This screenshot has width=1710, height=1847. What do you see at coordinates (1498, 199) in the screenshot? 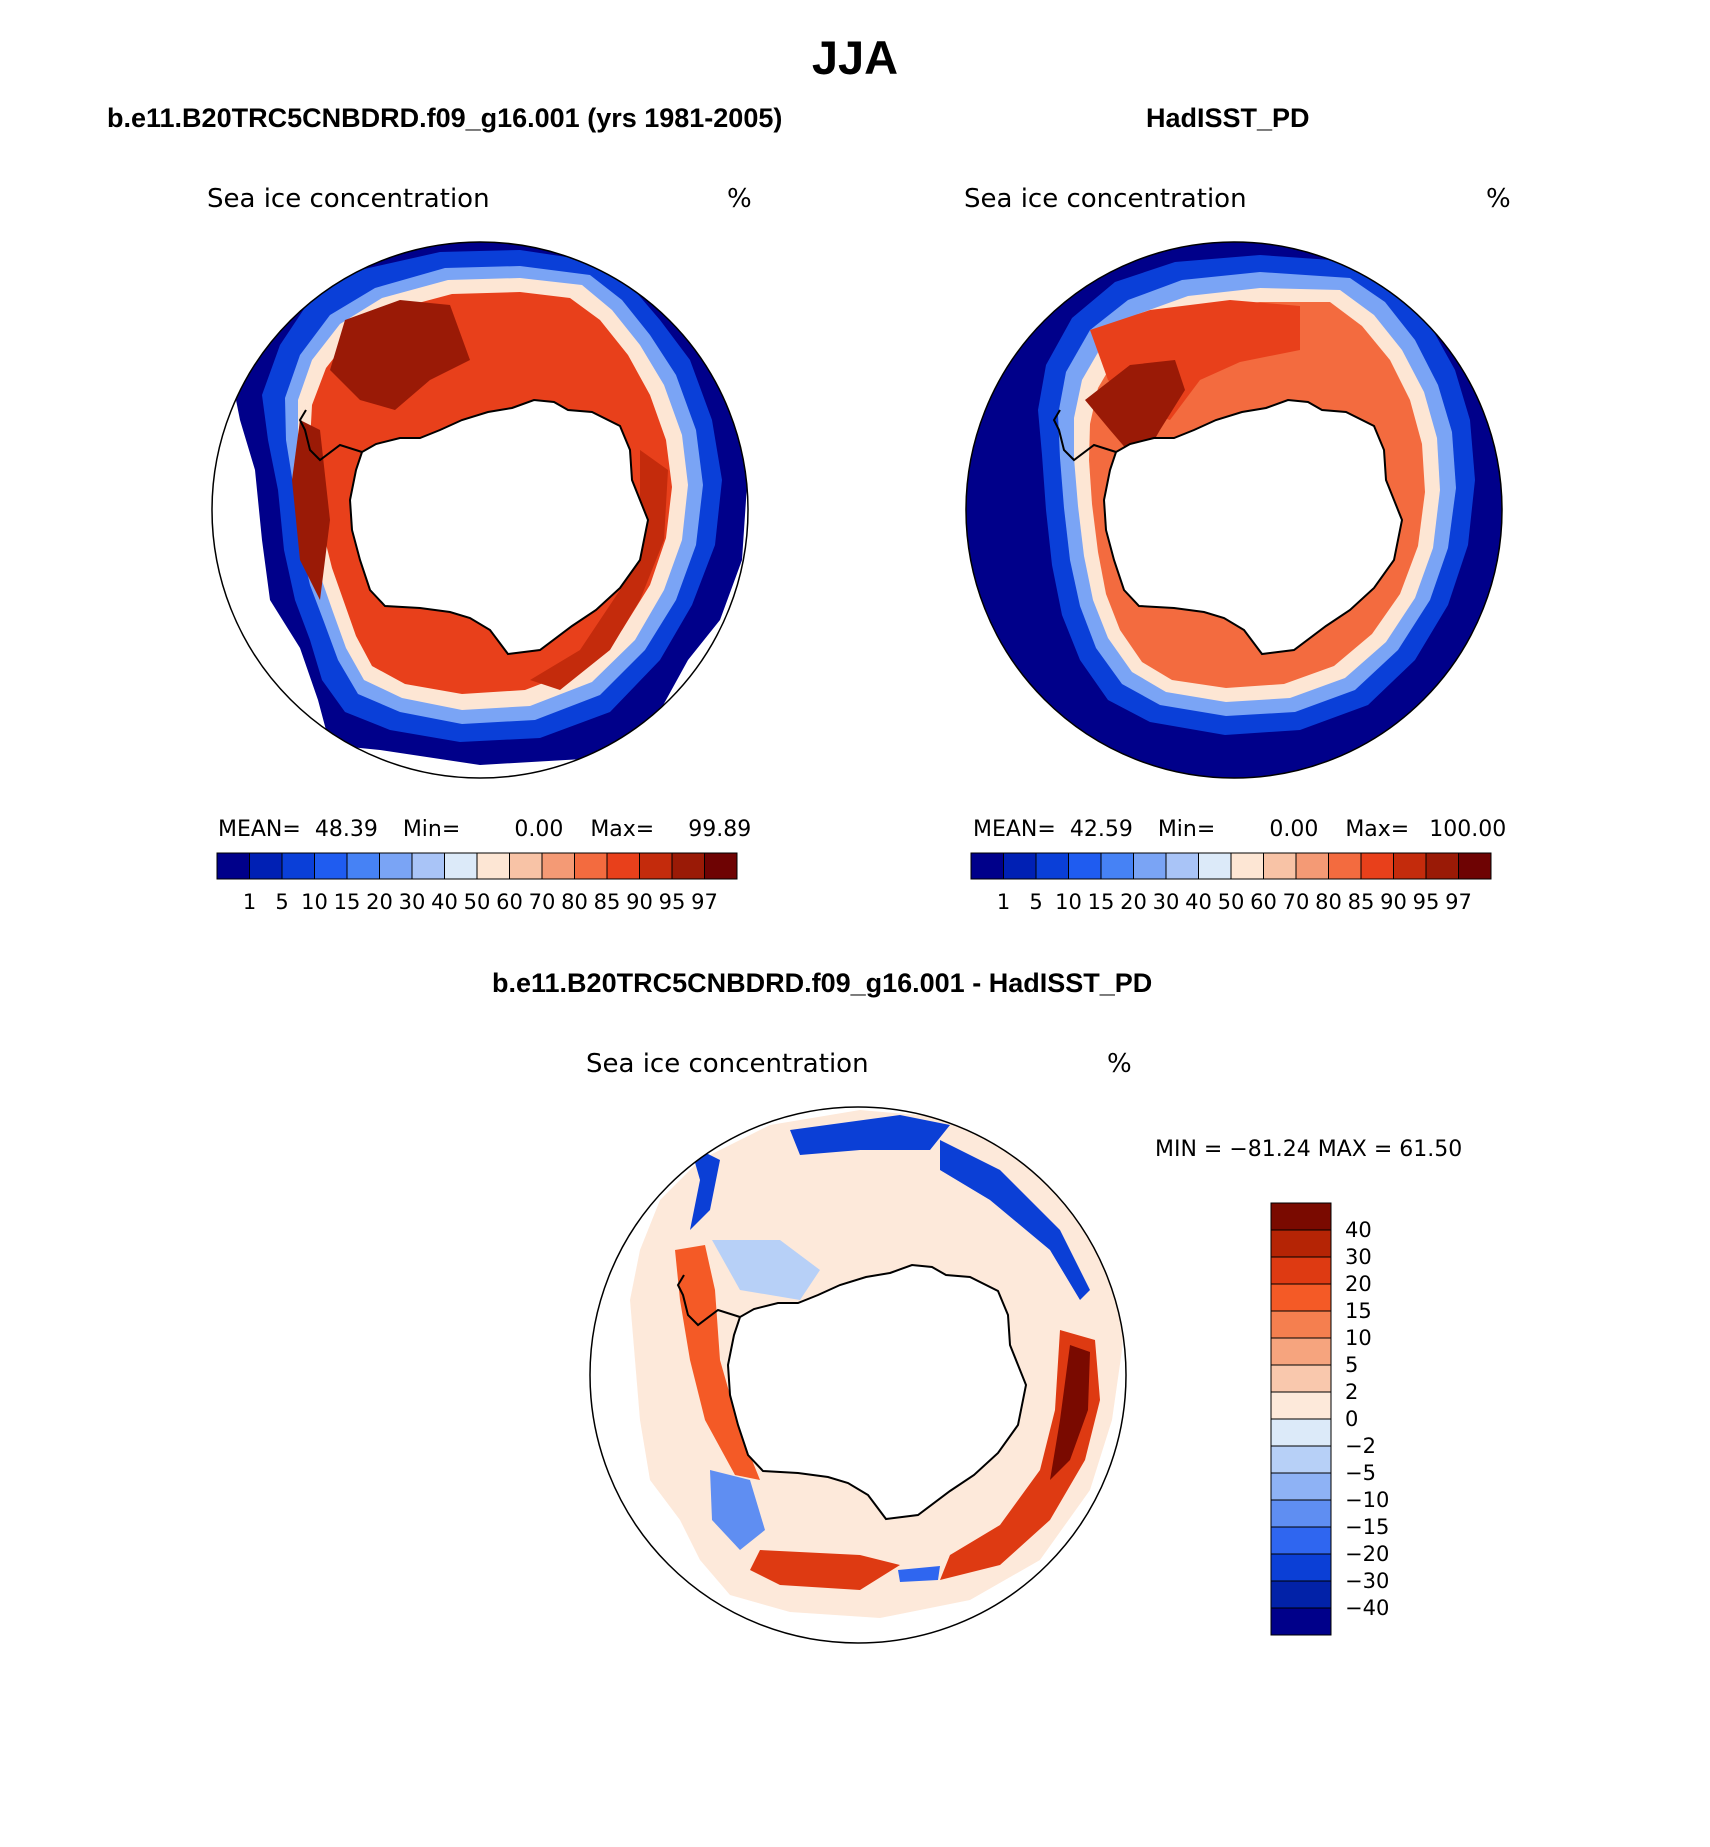
I see `units-label-obs: %` at bounding box center [1498, 199].